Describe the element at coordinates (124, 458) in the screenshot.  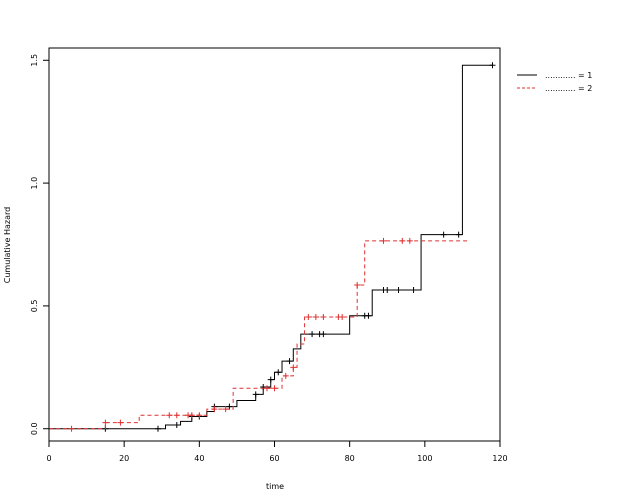
I see `x-tick-label: 20` at that location.